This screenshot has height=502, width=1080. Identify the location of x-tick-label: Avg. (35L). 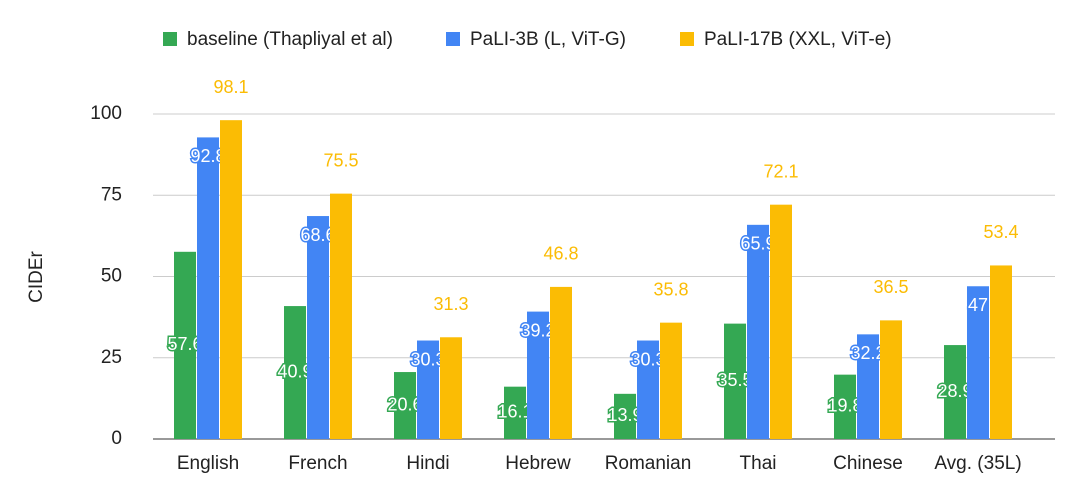
(977, 463).